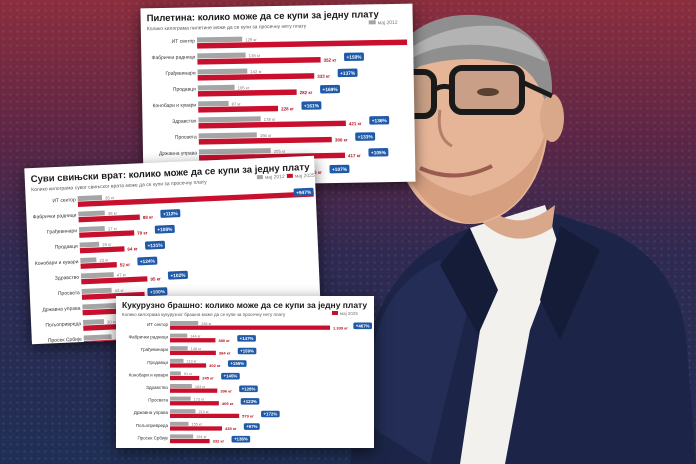 This screenshot has height=464, width=696. Describe the element at coordinates (270, 119) in the screenshot. I see `bar-old-value: 178 кг` at that location.